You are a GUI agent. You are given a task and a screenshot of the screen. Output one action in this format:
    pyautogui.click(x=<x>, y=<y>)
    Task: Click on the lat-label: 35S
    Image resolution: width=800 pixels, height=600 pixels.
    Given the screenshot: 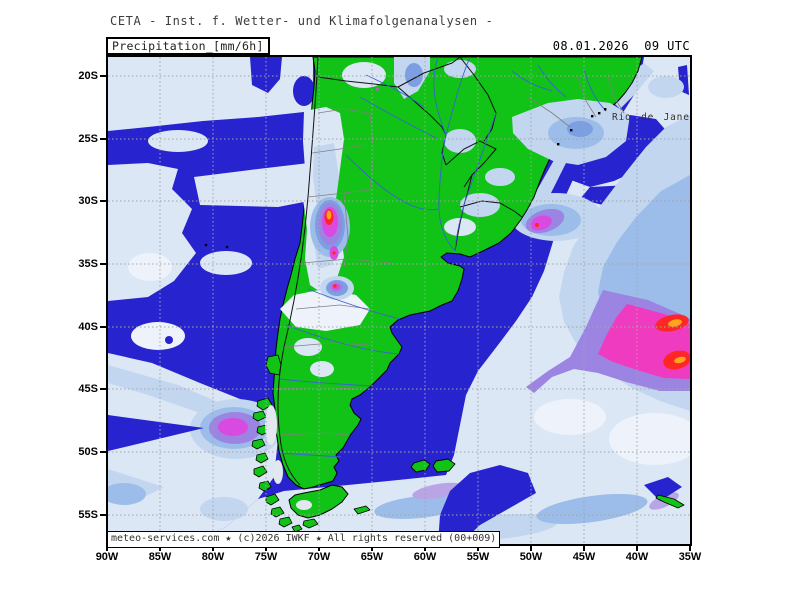 What is the action you would take?
    pyautogui.click(x=88, y=264)
    